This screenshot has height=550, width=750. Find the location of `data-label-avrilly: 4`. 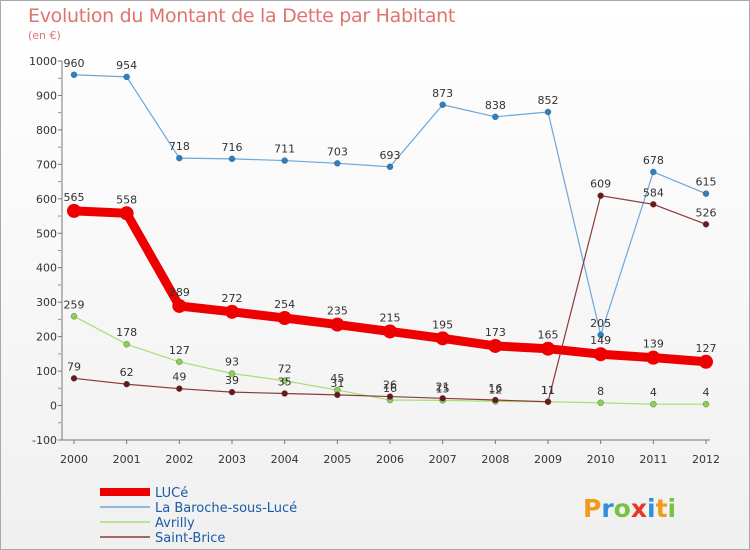

data-label-avrilly: 4 is located at coordinates (653, 392).